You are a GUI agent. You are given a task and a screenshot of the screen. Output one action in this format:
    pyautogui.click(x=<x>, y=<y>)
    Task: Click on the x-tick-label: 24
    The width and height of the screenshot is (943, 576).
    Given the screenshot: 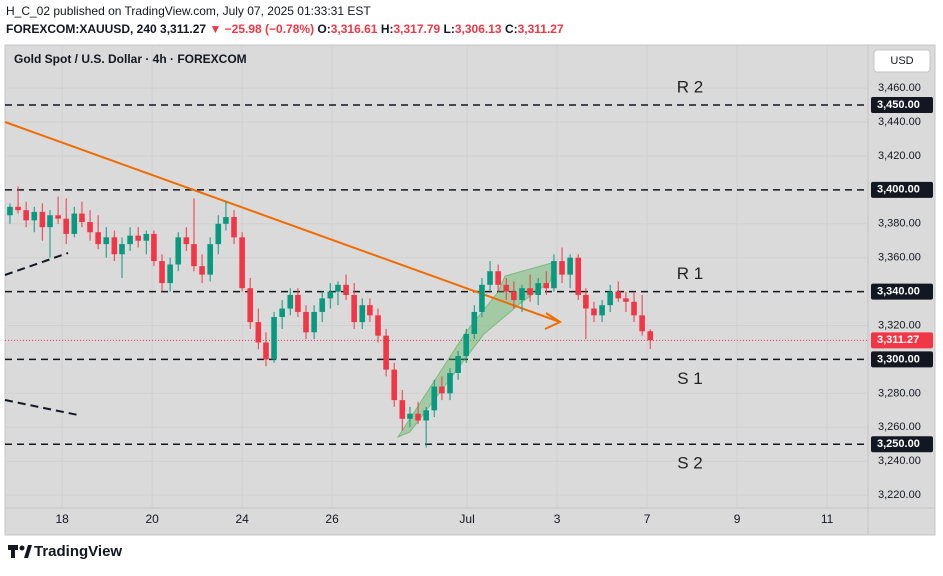 What is the action you would take?
    pyautogui.click(x=242, y=519)
    